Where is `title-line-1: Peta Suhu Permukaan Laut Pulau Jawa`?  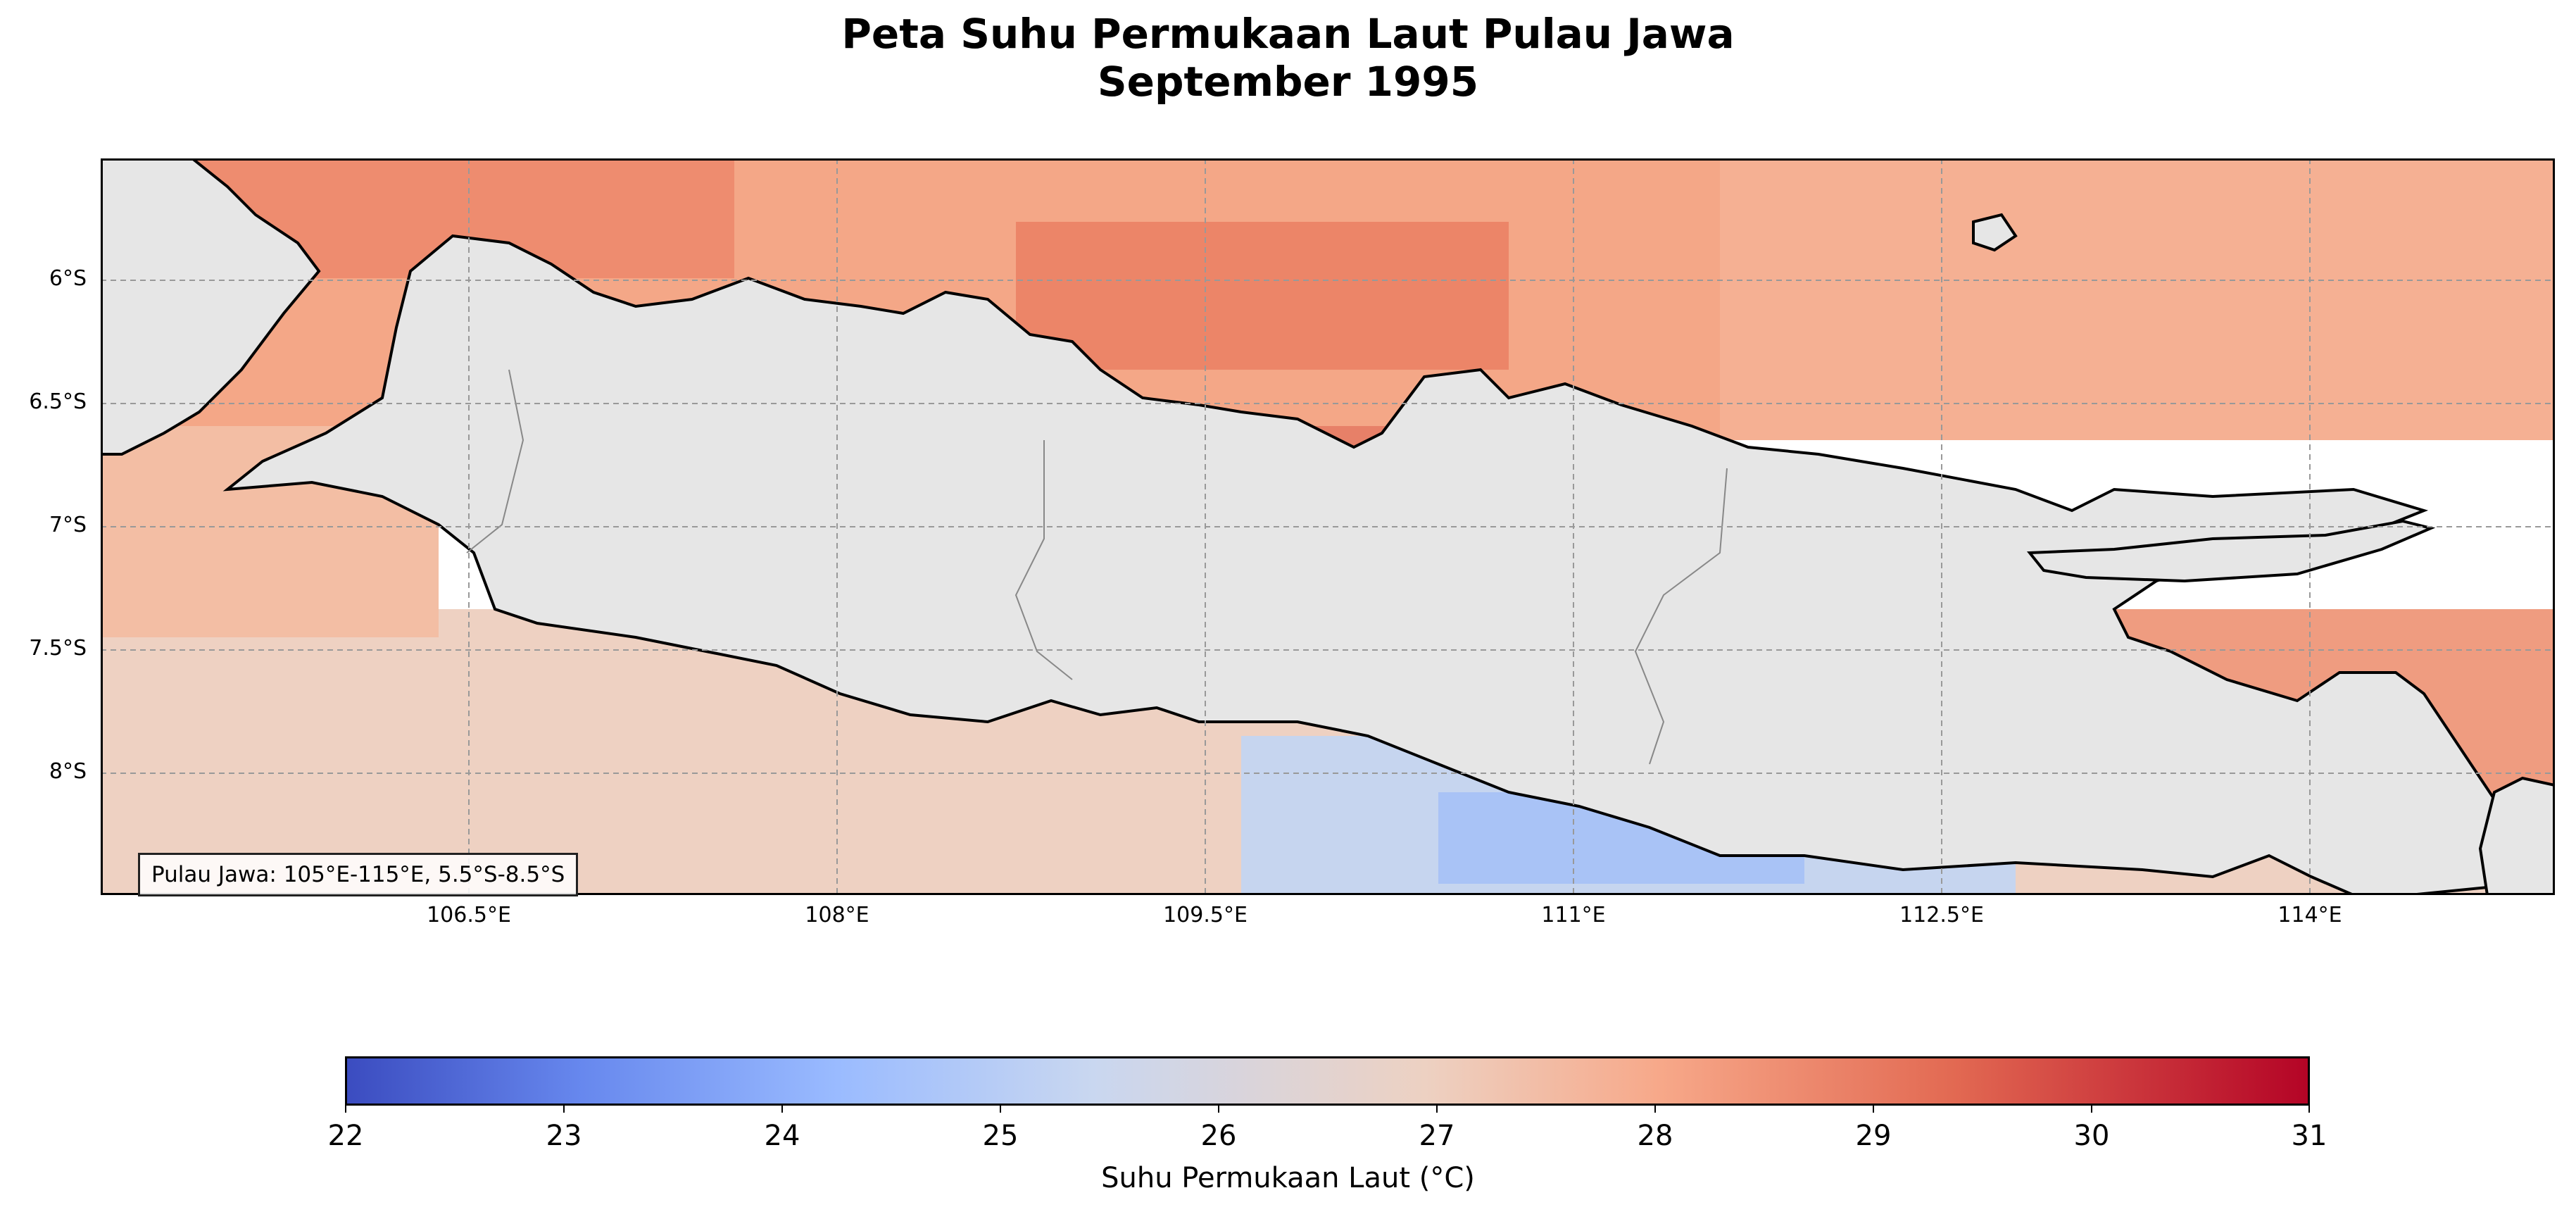 title-line-1: Peta Suhu Permukaan Laut Pulau Jawa is located at coordinates (1288, 34).